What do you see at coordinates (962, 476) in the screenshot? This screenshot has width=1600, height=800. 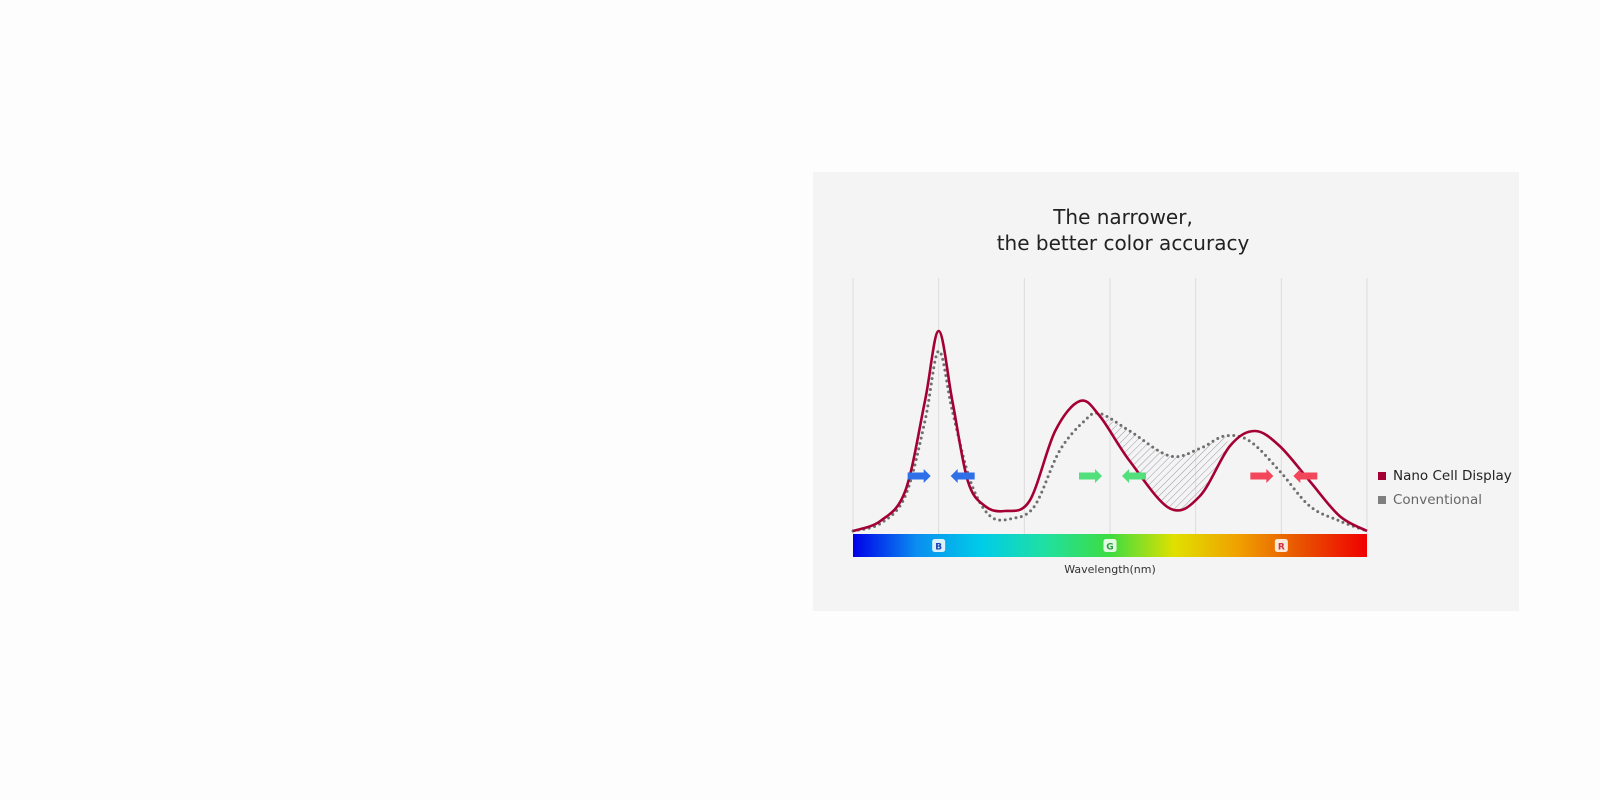 I see `arrow-left-B` at bounding box center [962, 476].